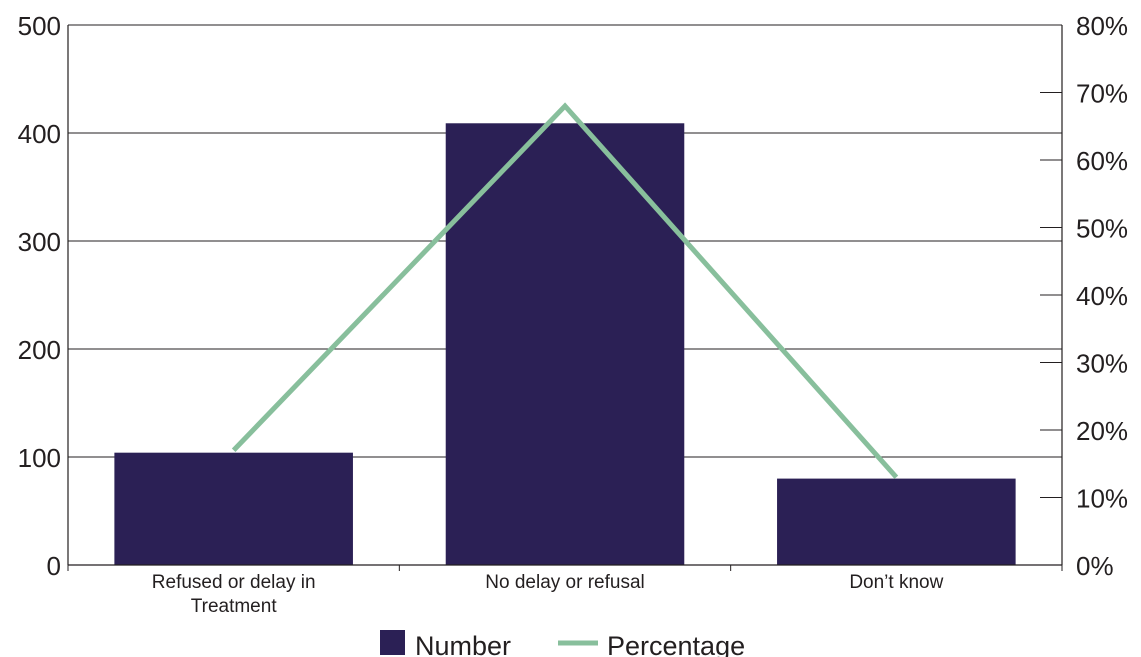  What do you see at coordinates (39, 350) in the screenshot?
I see `left-tick-label: 200` at bounding box center [39, 350].